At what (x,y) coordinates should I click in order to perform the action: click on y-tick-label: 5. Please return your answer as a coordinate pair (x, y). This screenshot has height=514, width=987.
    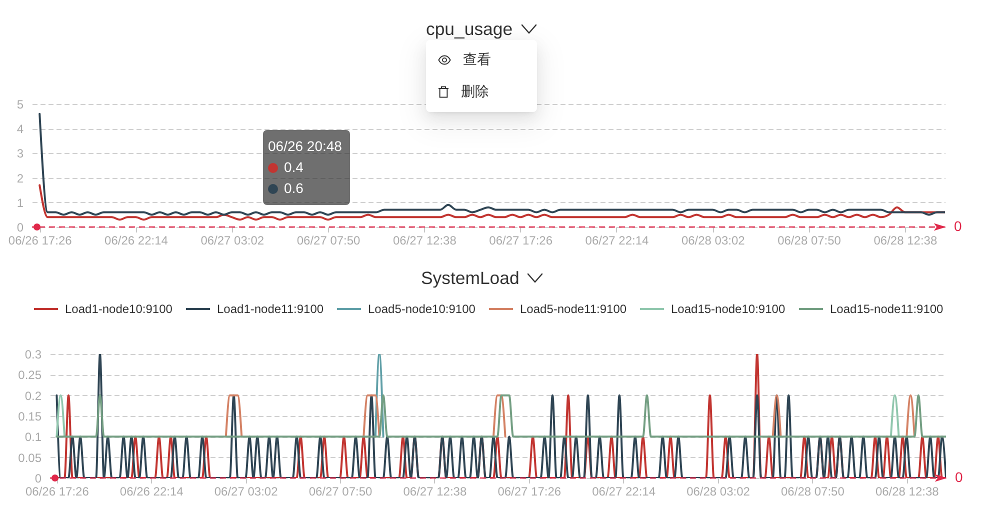
    Looking at the image, I should click on (20, 105).